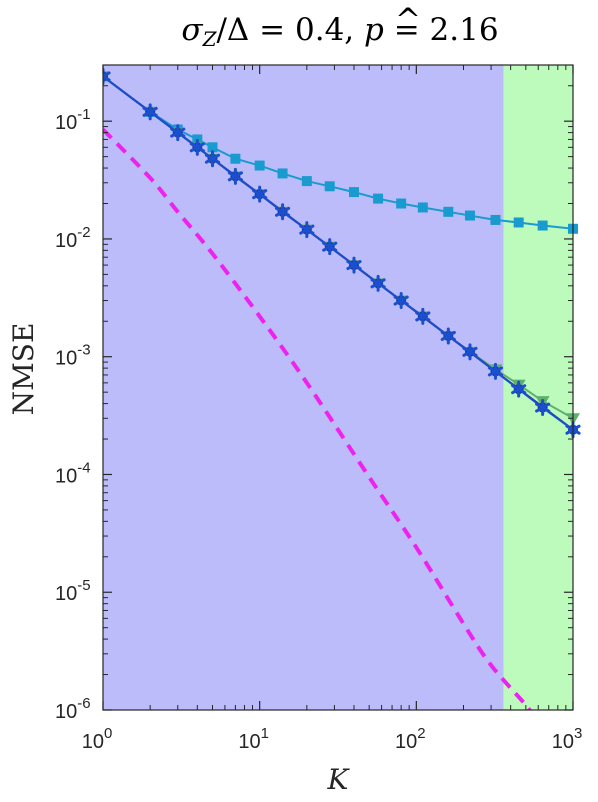  Describe the element at coordinates (253, 739) in the screenshot. I see `x-tick-label-1: 10¹` at that location.